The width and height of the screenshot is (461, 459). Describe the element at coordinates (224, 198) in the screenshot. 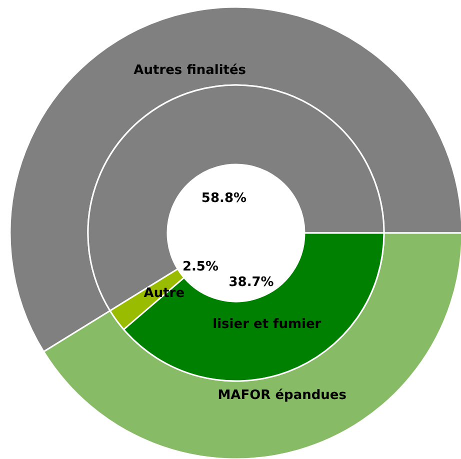

I see `data-label: 58.8%` at that location.